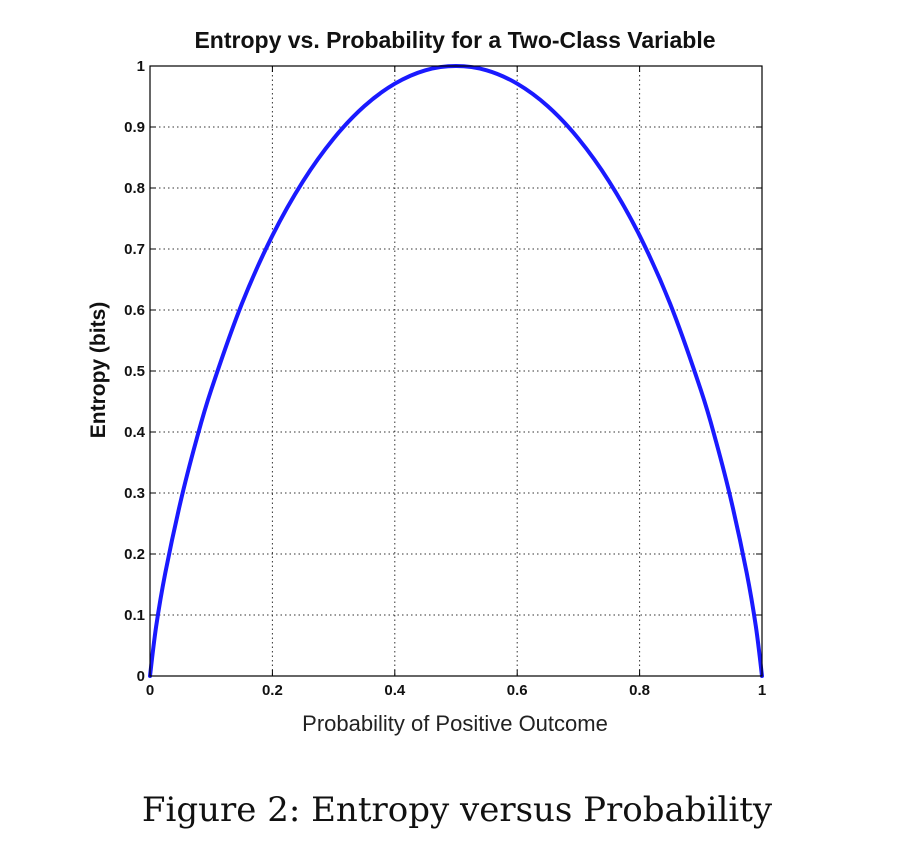 This screenshot has width=914, height=860. Describe the element at coordinates (134, 310) in the screenshot. I see `y-tick-label: 0.6` at that location.